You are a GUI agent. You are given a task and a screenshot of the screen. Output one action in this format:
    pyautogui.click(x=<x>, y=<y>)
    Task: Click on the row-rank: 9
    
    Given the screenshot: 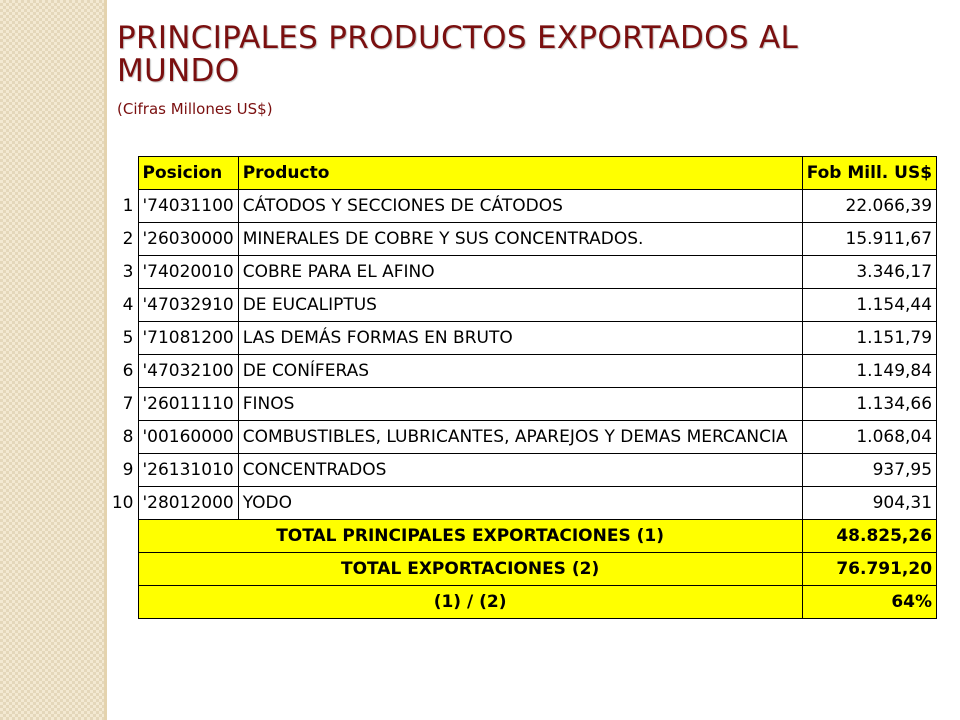 What is the action you would take?
    pyautogui.click(x=128, y=470)
    